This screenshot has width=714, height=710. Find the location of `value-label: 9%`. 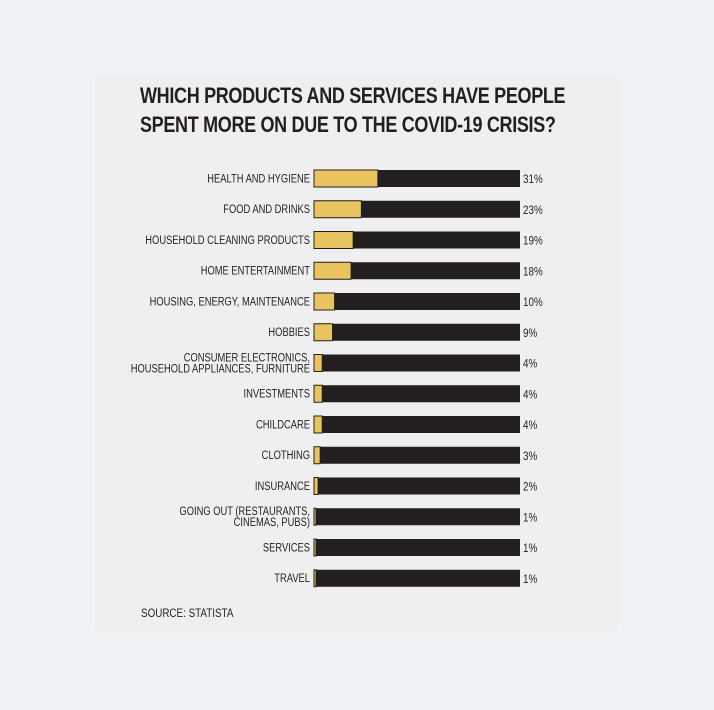

value-label: 9% is located at coordinates (530, 333).